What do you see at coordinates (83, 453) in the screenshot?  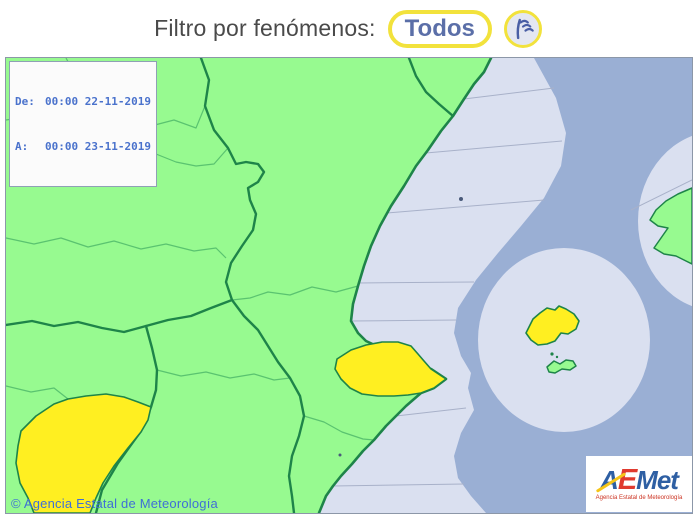 I see `warning-area-inland` at bounding box center [83, 453].